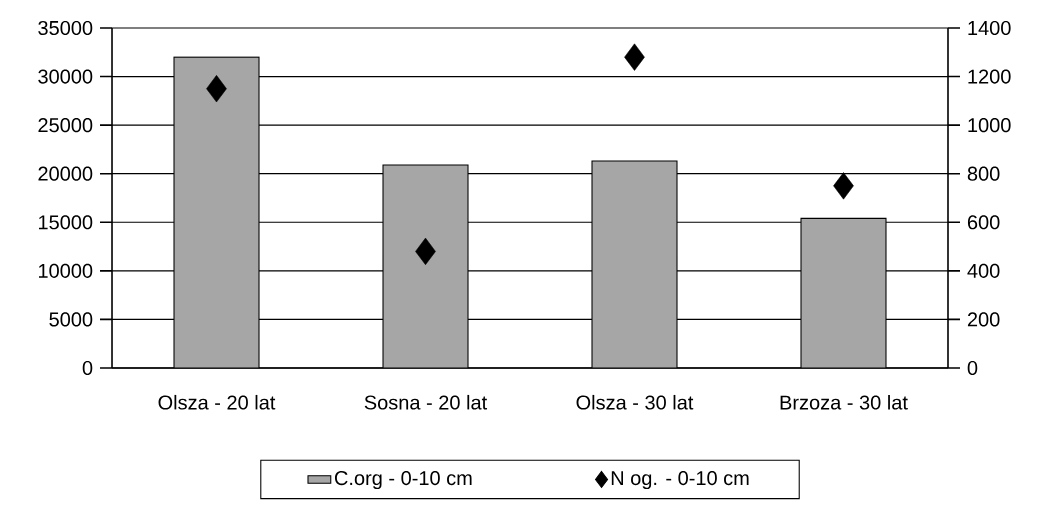 Image resolution: width=1037 pixels, height=520 pixels. Describe the element at coordinates (983, 270) in the screenshot. I see `y2-tick-label: 400` at that location.